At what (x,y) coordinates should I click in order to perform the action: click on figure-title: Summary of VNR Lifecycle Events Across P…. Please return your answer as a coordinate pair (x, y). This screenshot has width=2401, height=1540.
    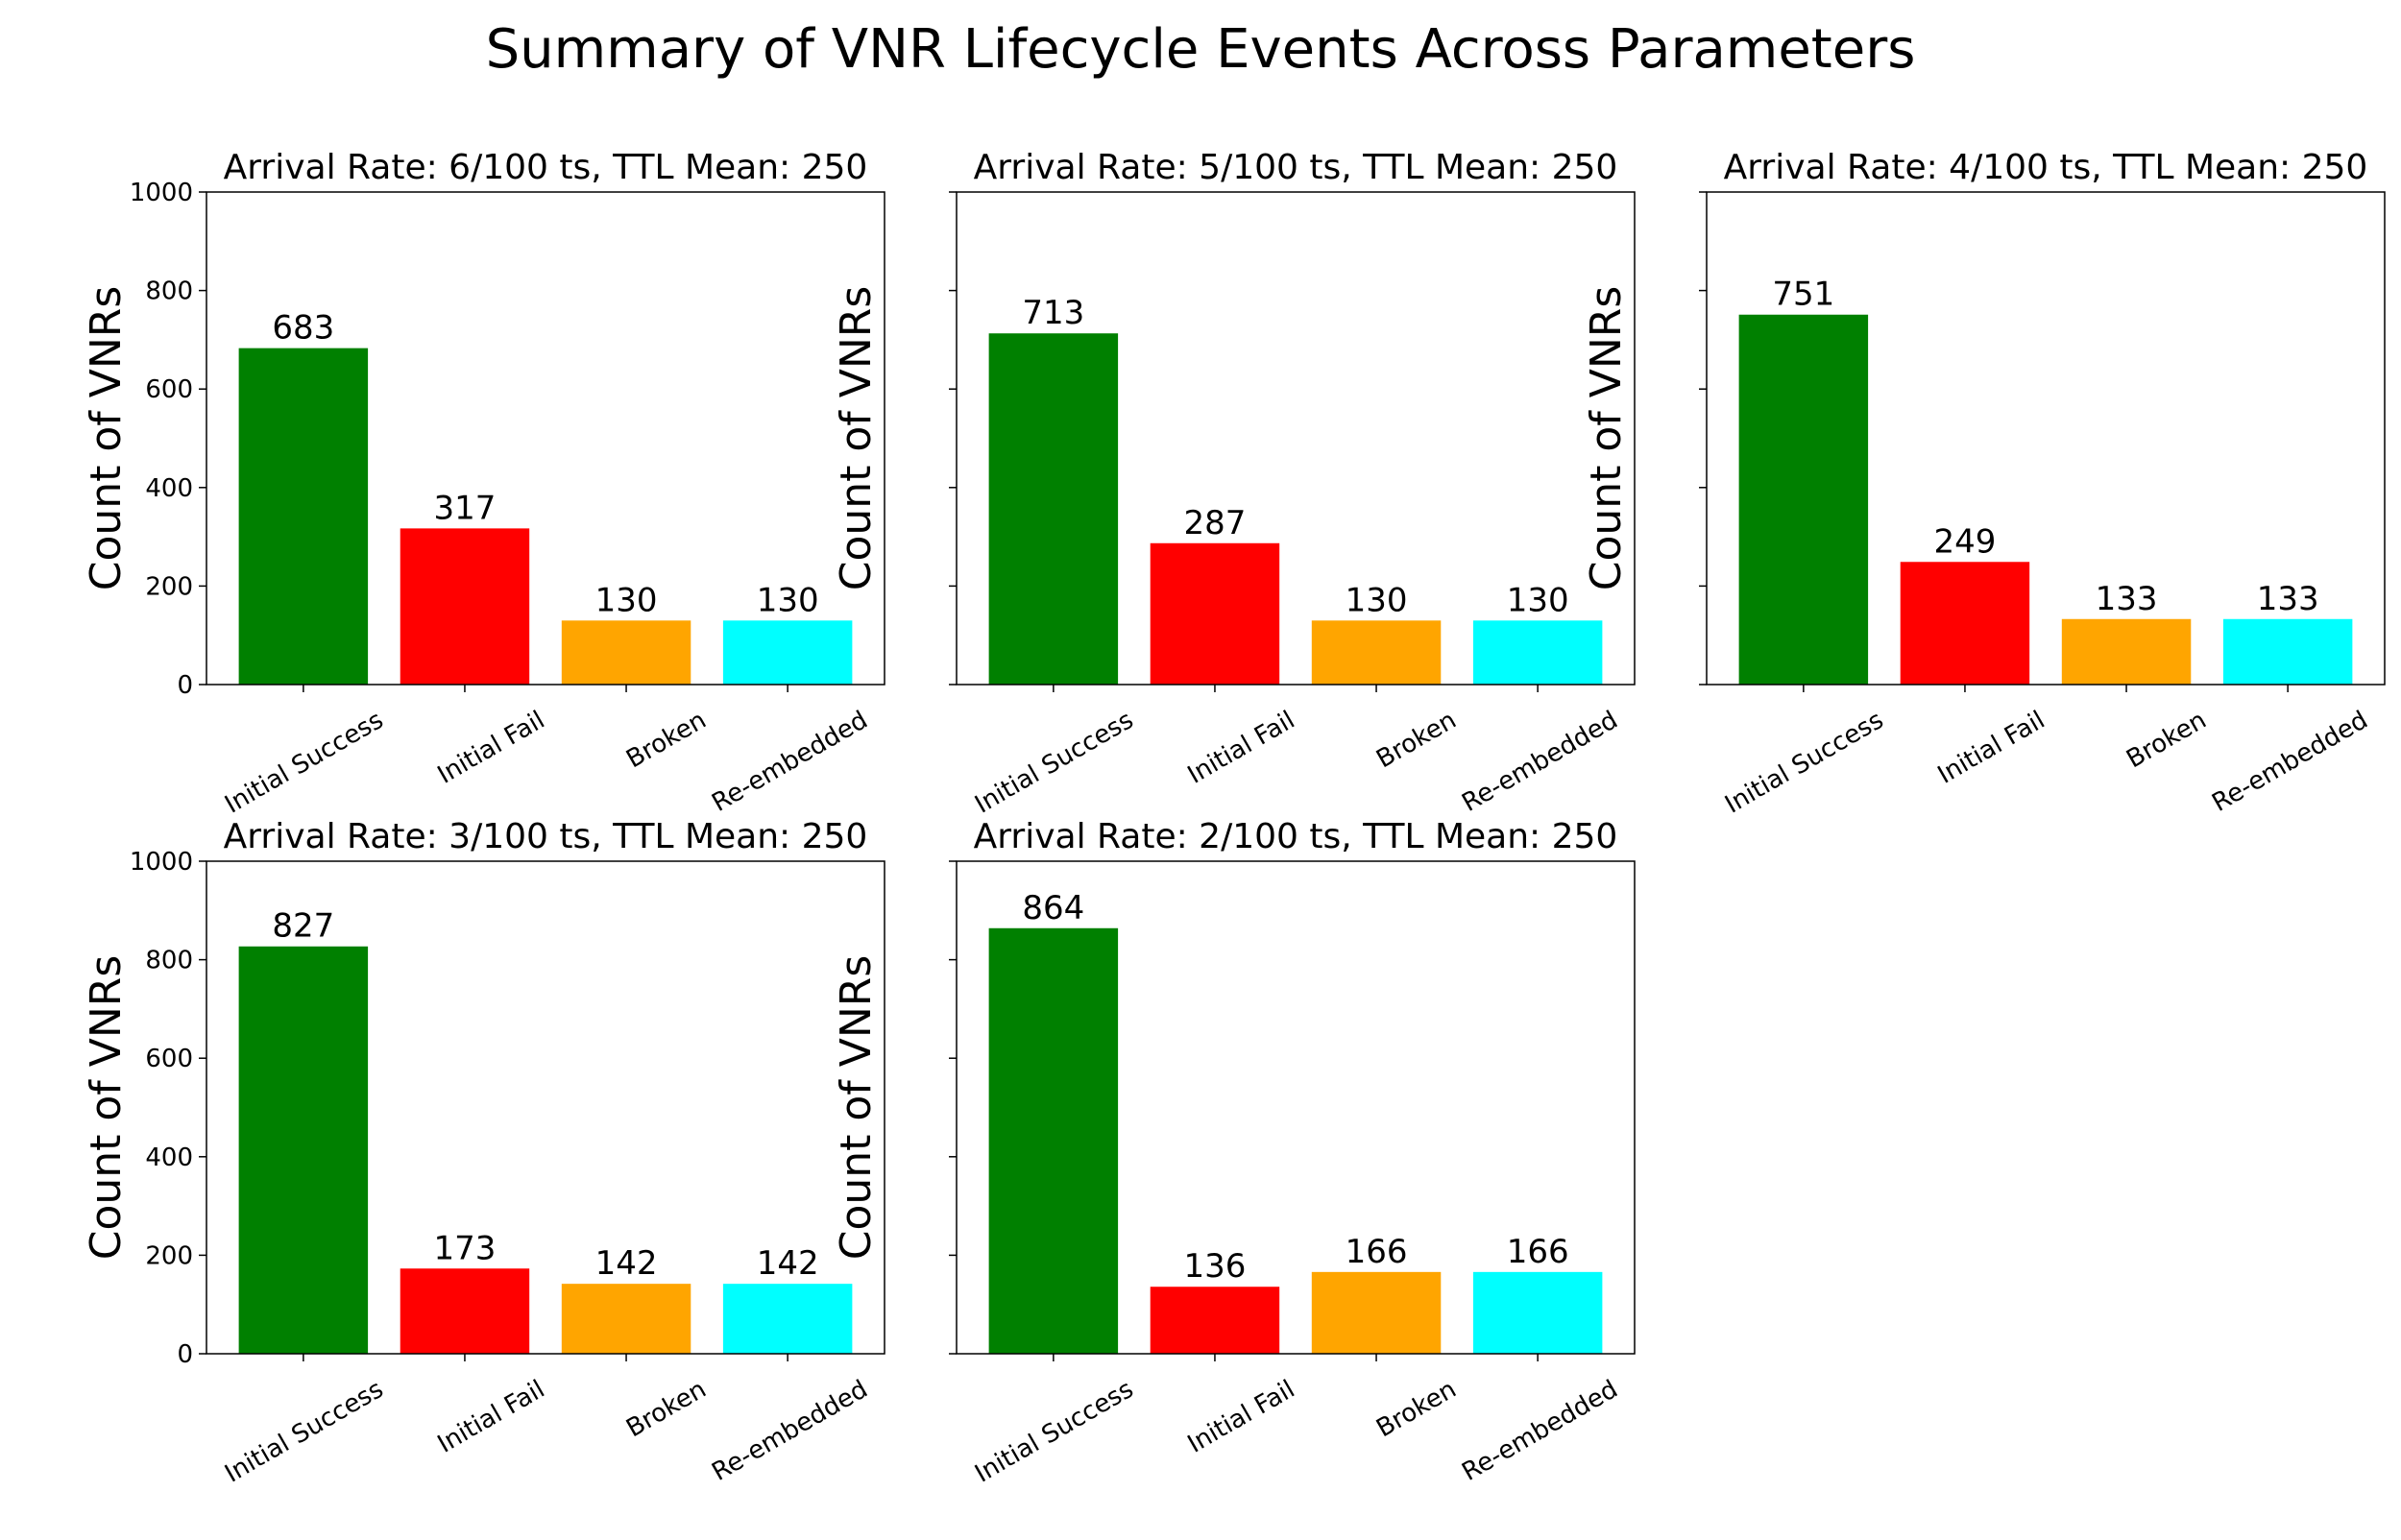
    Looking at the image, I should click on (1201, 49).